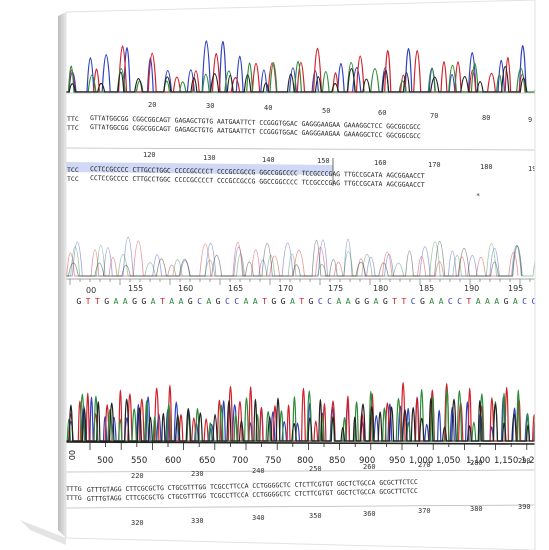 The height and width of the screenshot is (550, 549). Describe the element at coordinates (486, 118) in the screenshot. I see `ruler-top-6: 80` at that location.